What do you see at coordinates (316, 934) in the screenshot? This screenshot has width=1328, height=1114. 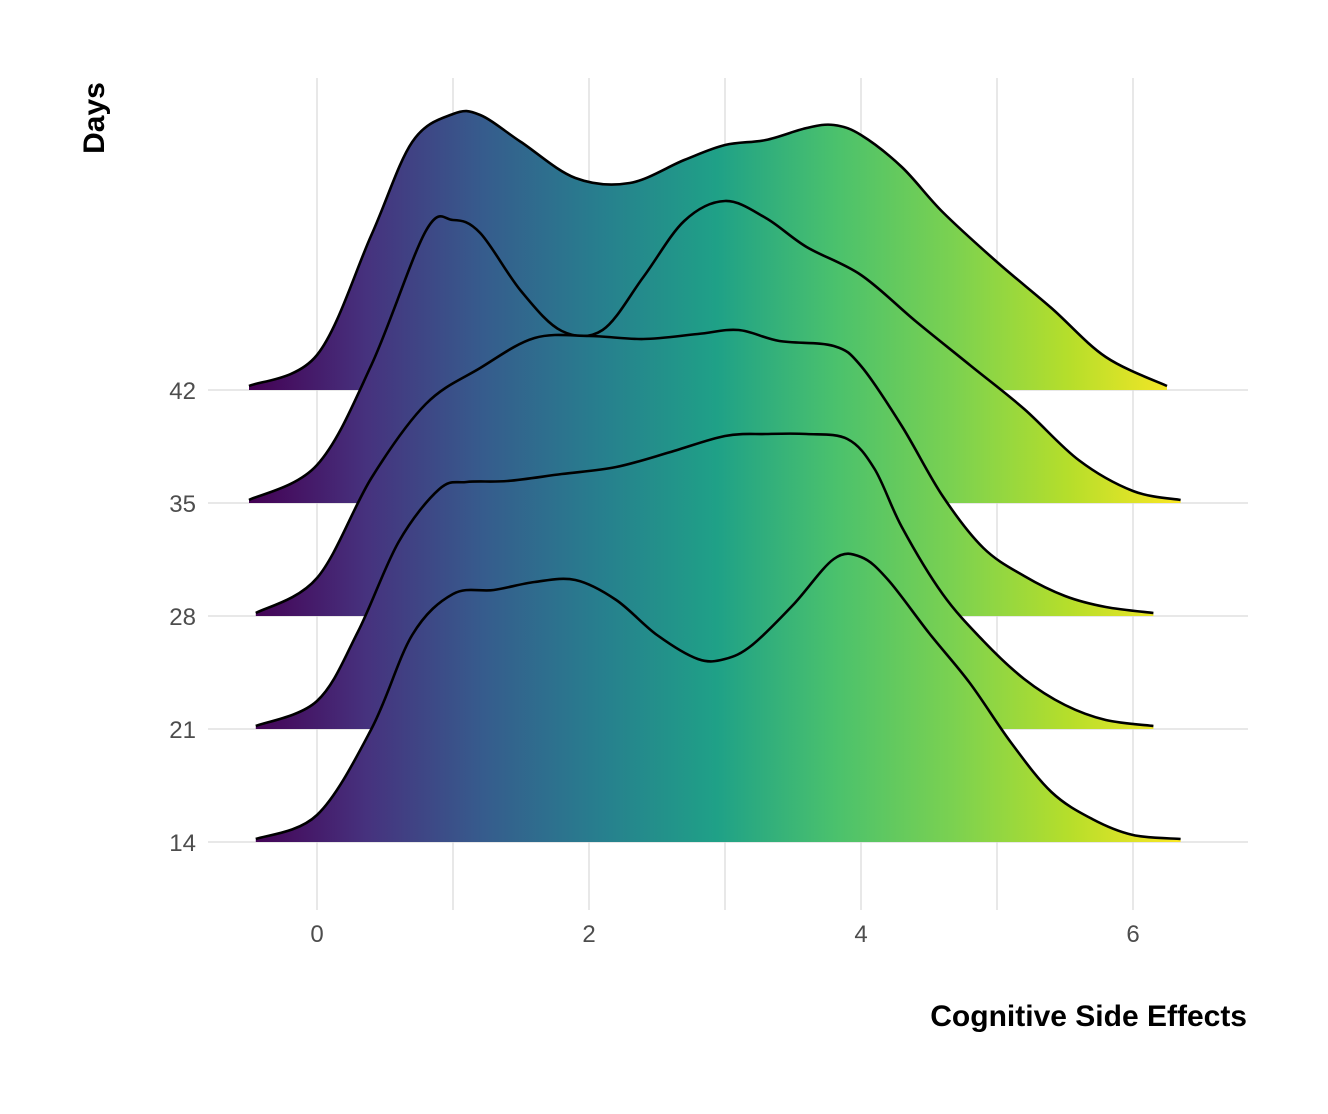 I see `x-tick-label-0: 0` at bounding box center [316, 934].